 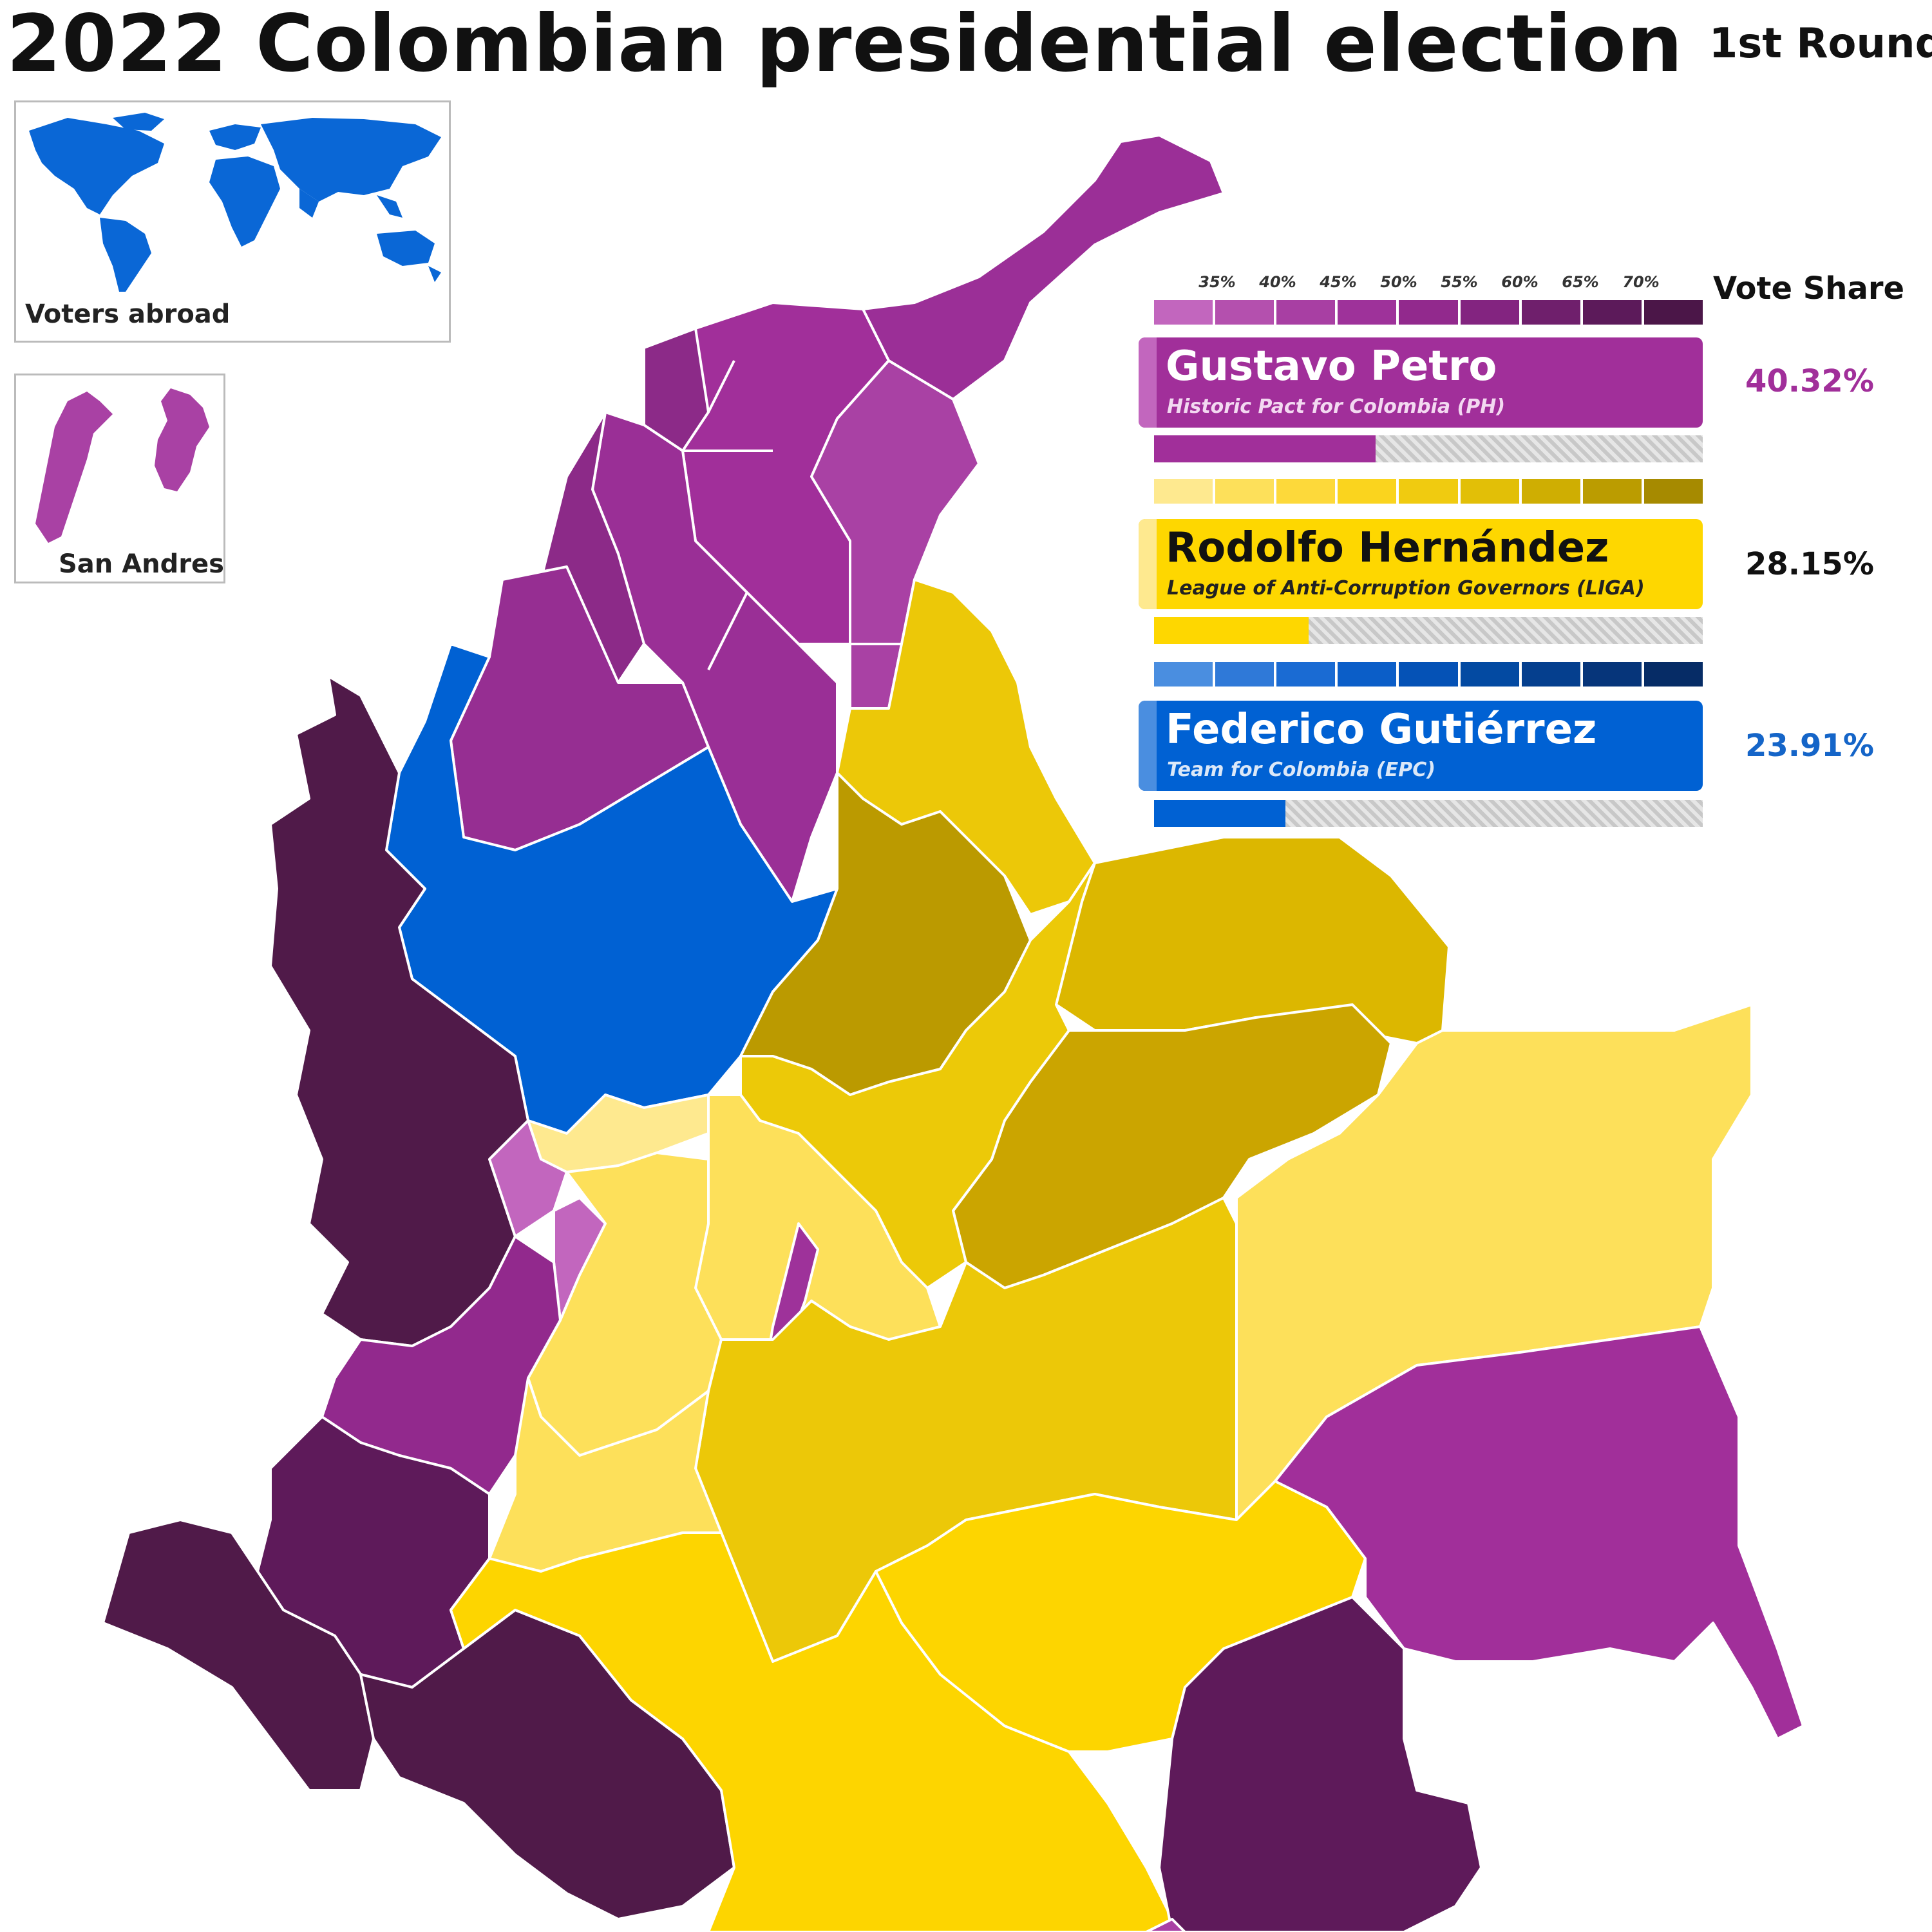 What do you see at coordinates (812, 1731) in the screenshot?
I see `region-caqueta` at bounding box center [812, 1731].